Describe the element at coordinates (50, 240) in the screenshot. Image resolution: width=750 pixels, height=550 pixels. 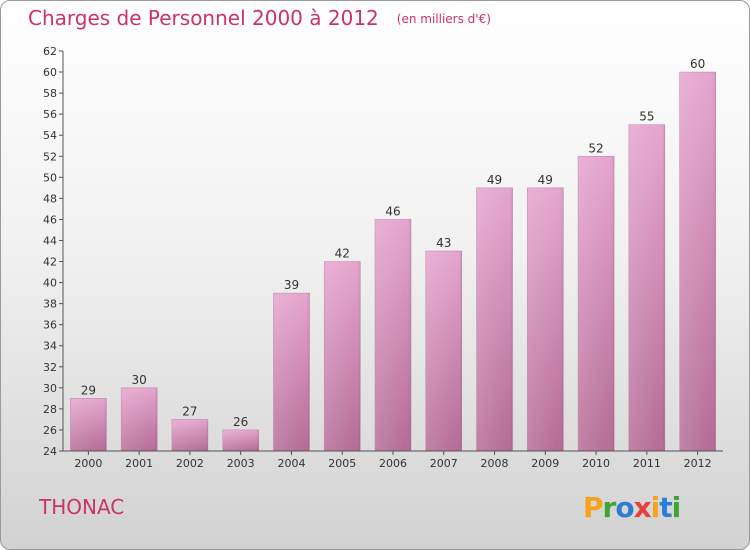
I see `y-tick-label: 44` at that location.